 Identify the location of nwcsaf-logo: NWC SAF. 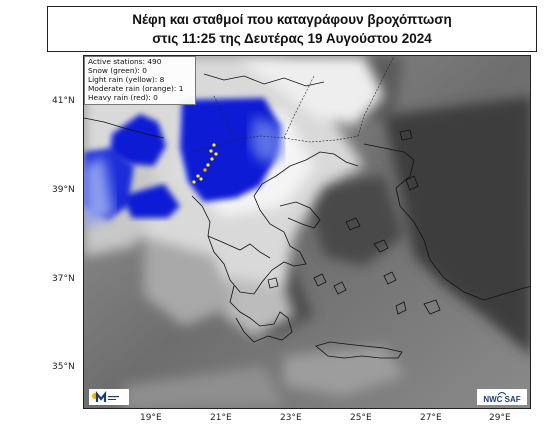
(502, 397).